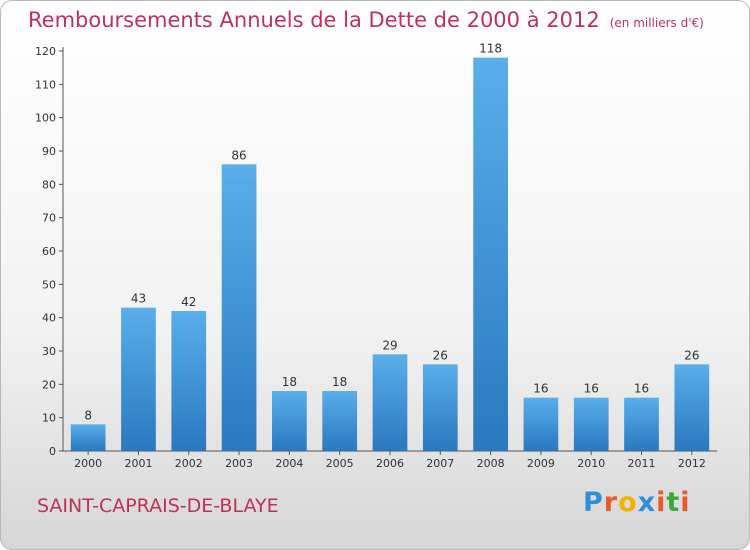 Image resolution: width=750 pixels, height=550 pixels. What do you see at coordinates (628, 502) in the screenshot?
I see `logo-letter: o` at bounding box center [628, 502].